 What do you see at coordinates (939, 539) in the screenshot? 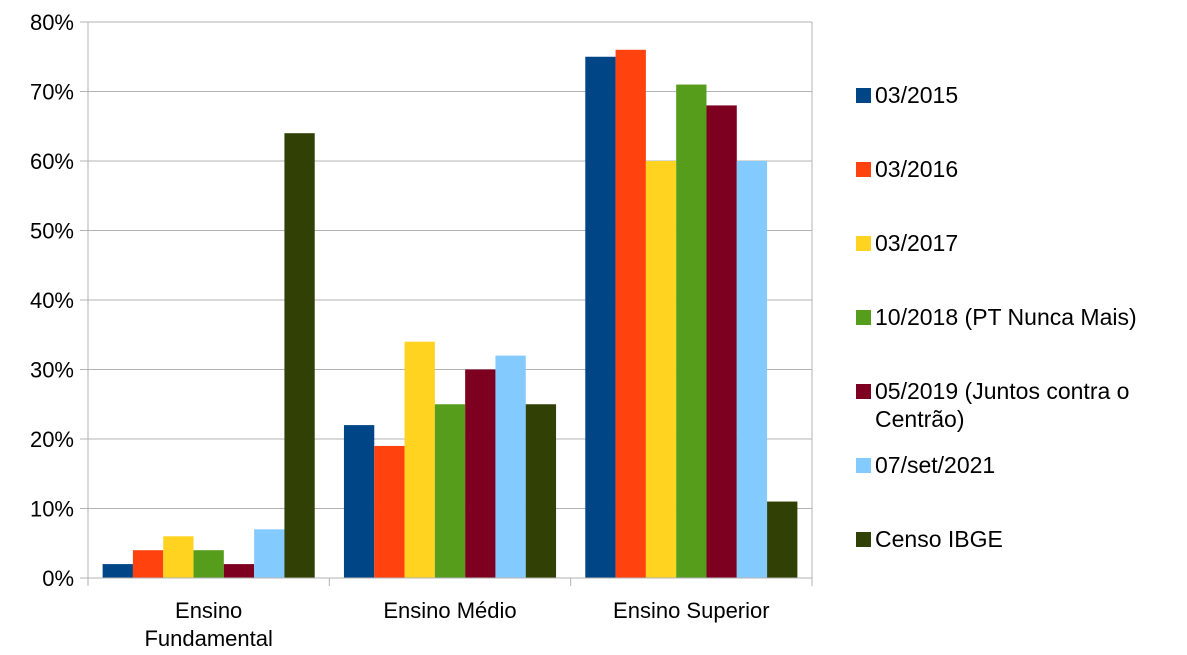
I see `legend-label: Censo IBGE` at bounding box center [939, 539].